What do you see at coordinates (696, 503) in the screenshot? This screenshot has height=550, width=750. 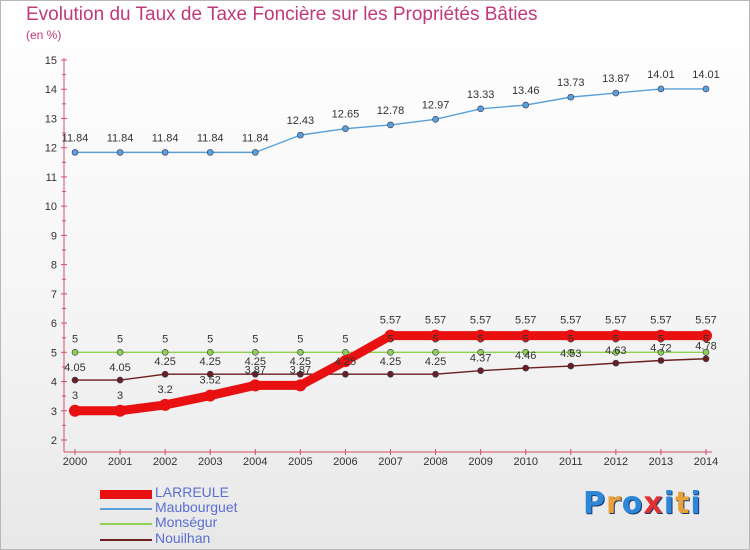 I see `logo-letter: i` at bounding box center [696, 503].